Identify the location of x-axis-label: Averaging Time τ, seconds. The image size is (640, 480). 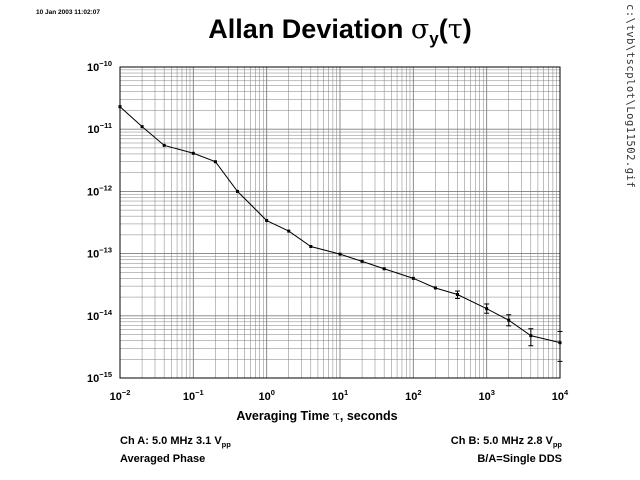
(317, 415).